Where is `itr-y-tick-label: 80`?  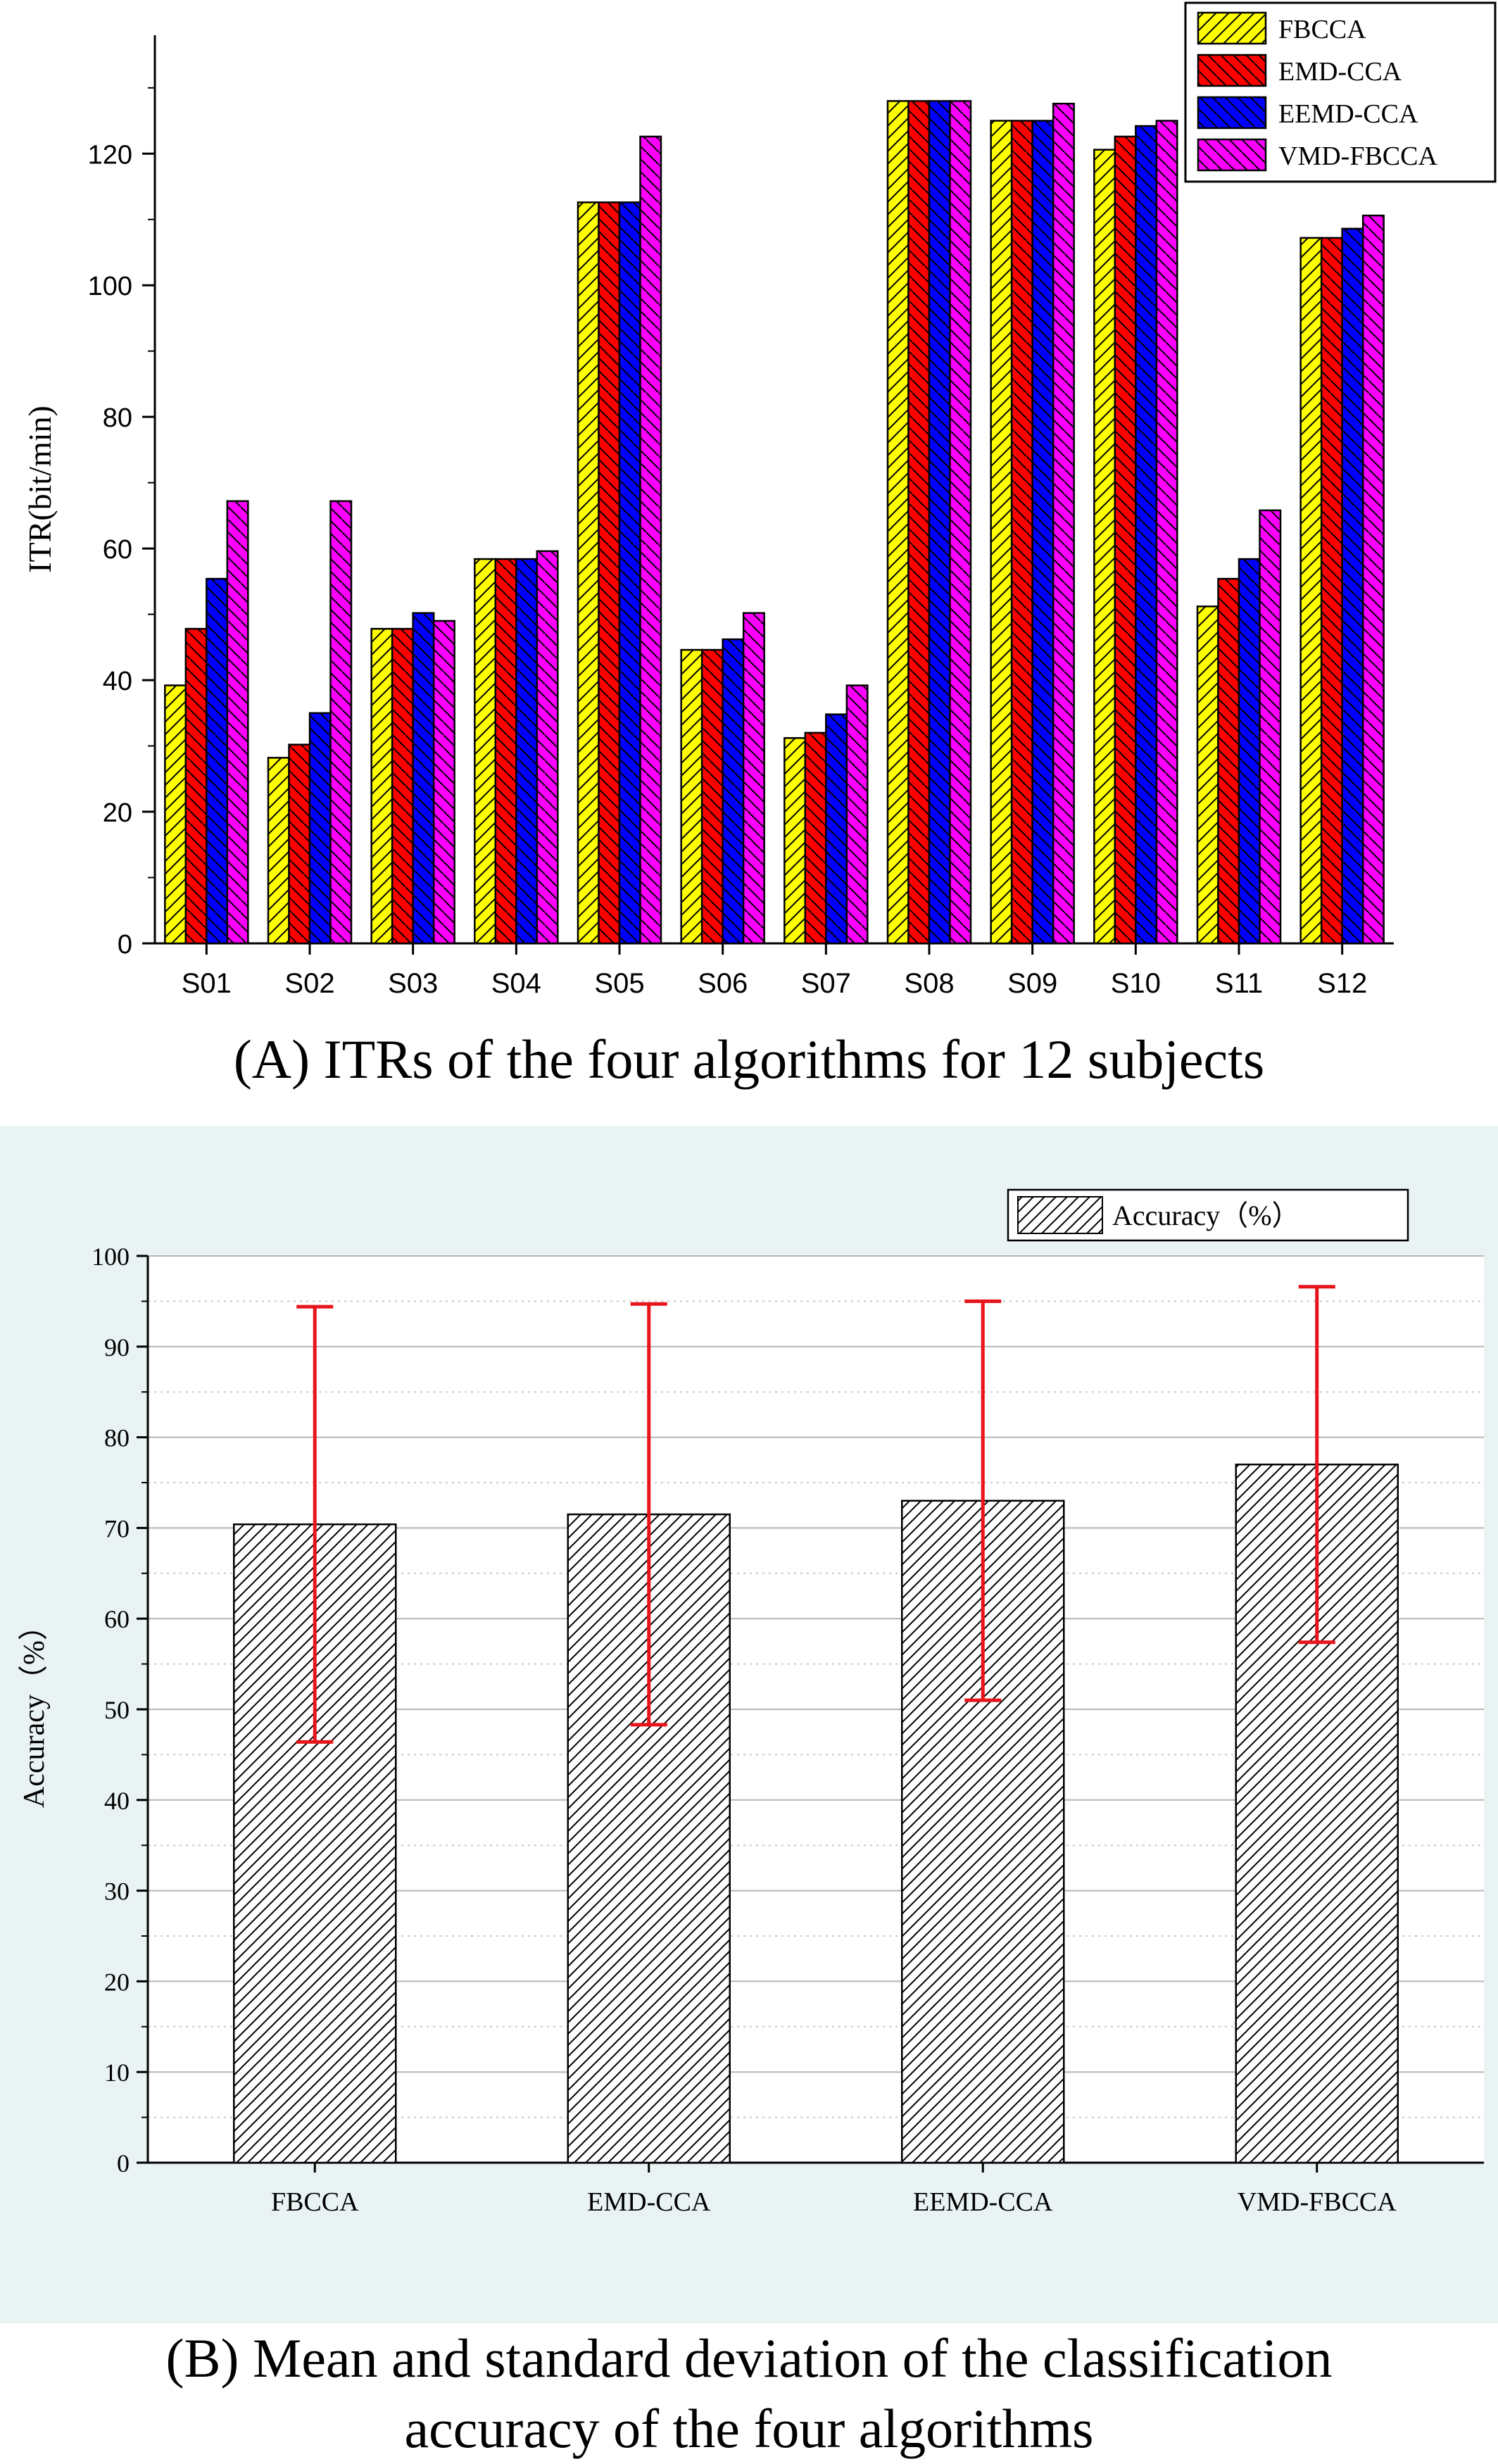
itr-y-tick-label: 80 is located at coordinates (117, 418).